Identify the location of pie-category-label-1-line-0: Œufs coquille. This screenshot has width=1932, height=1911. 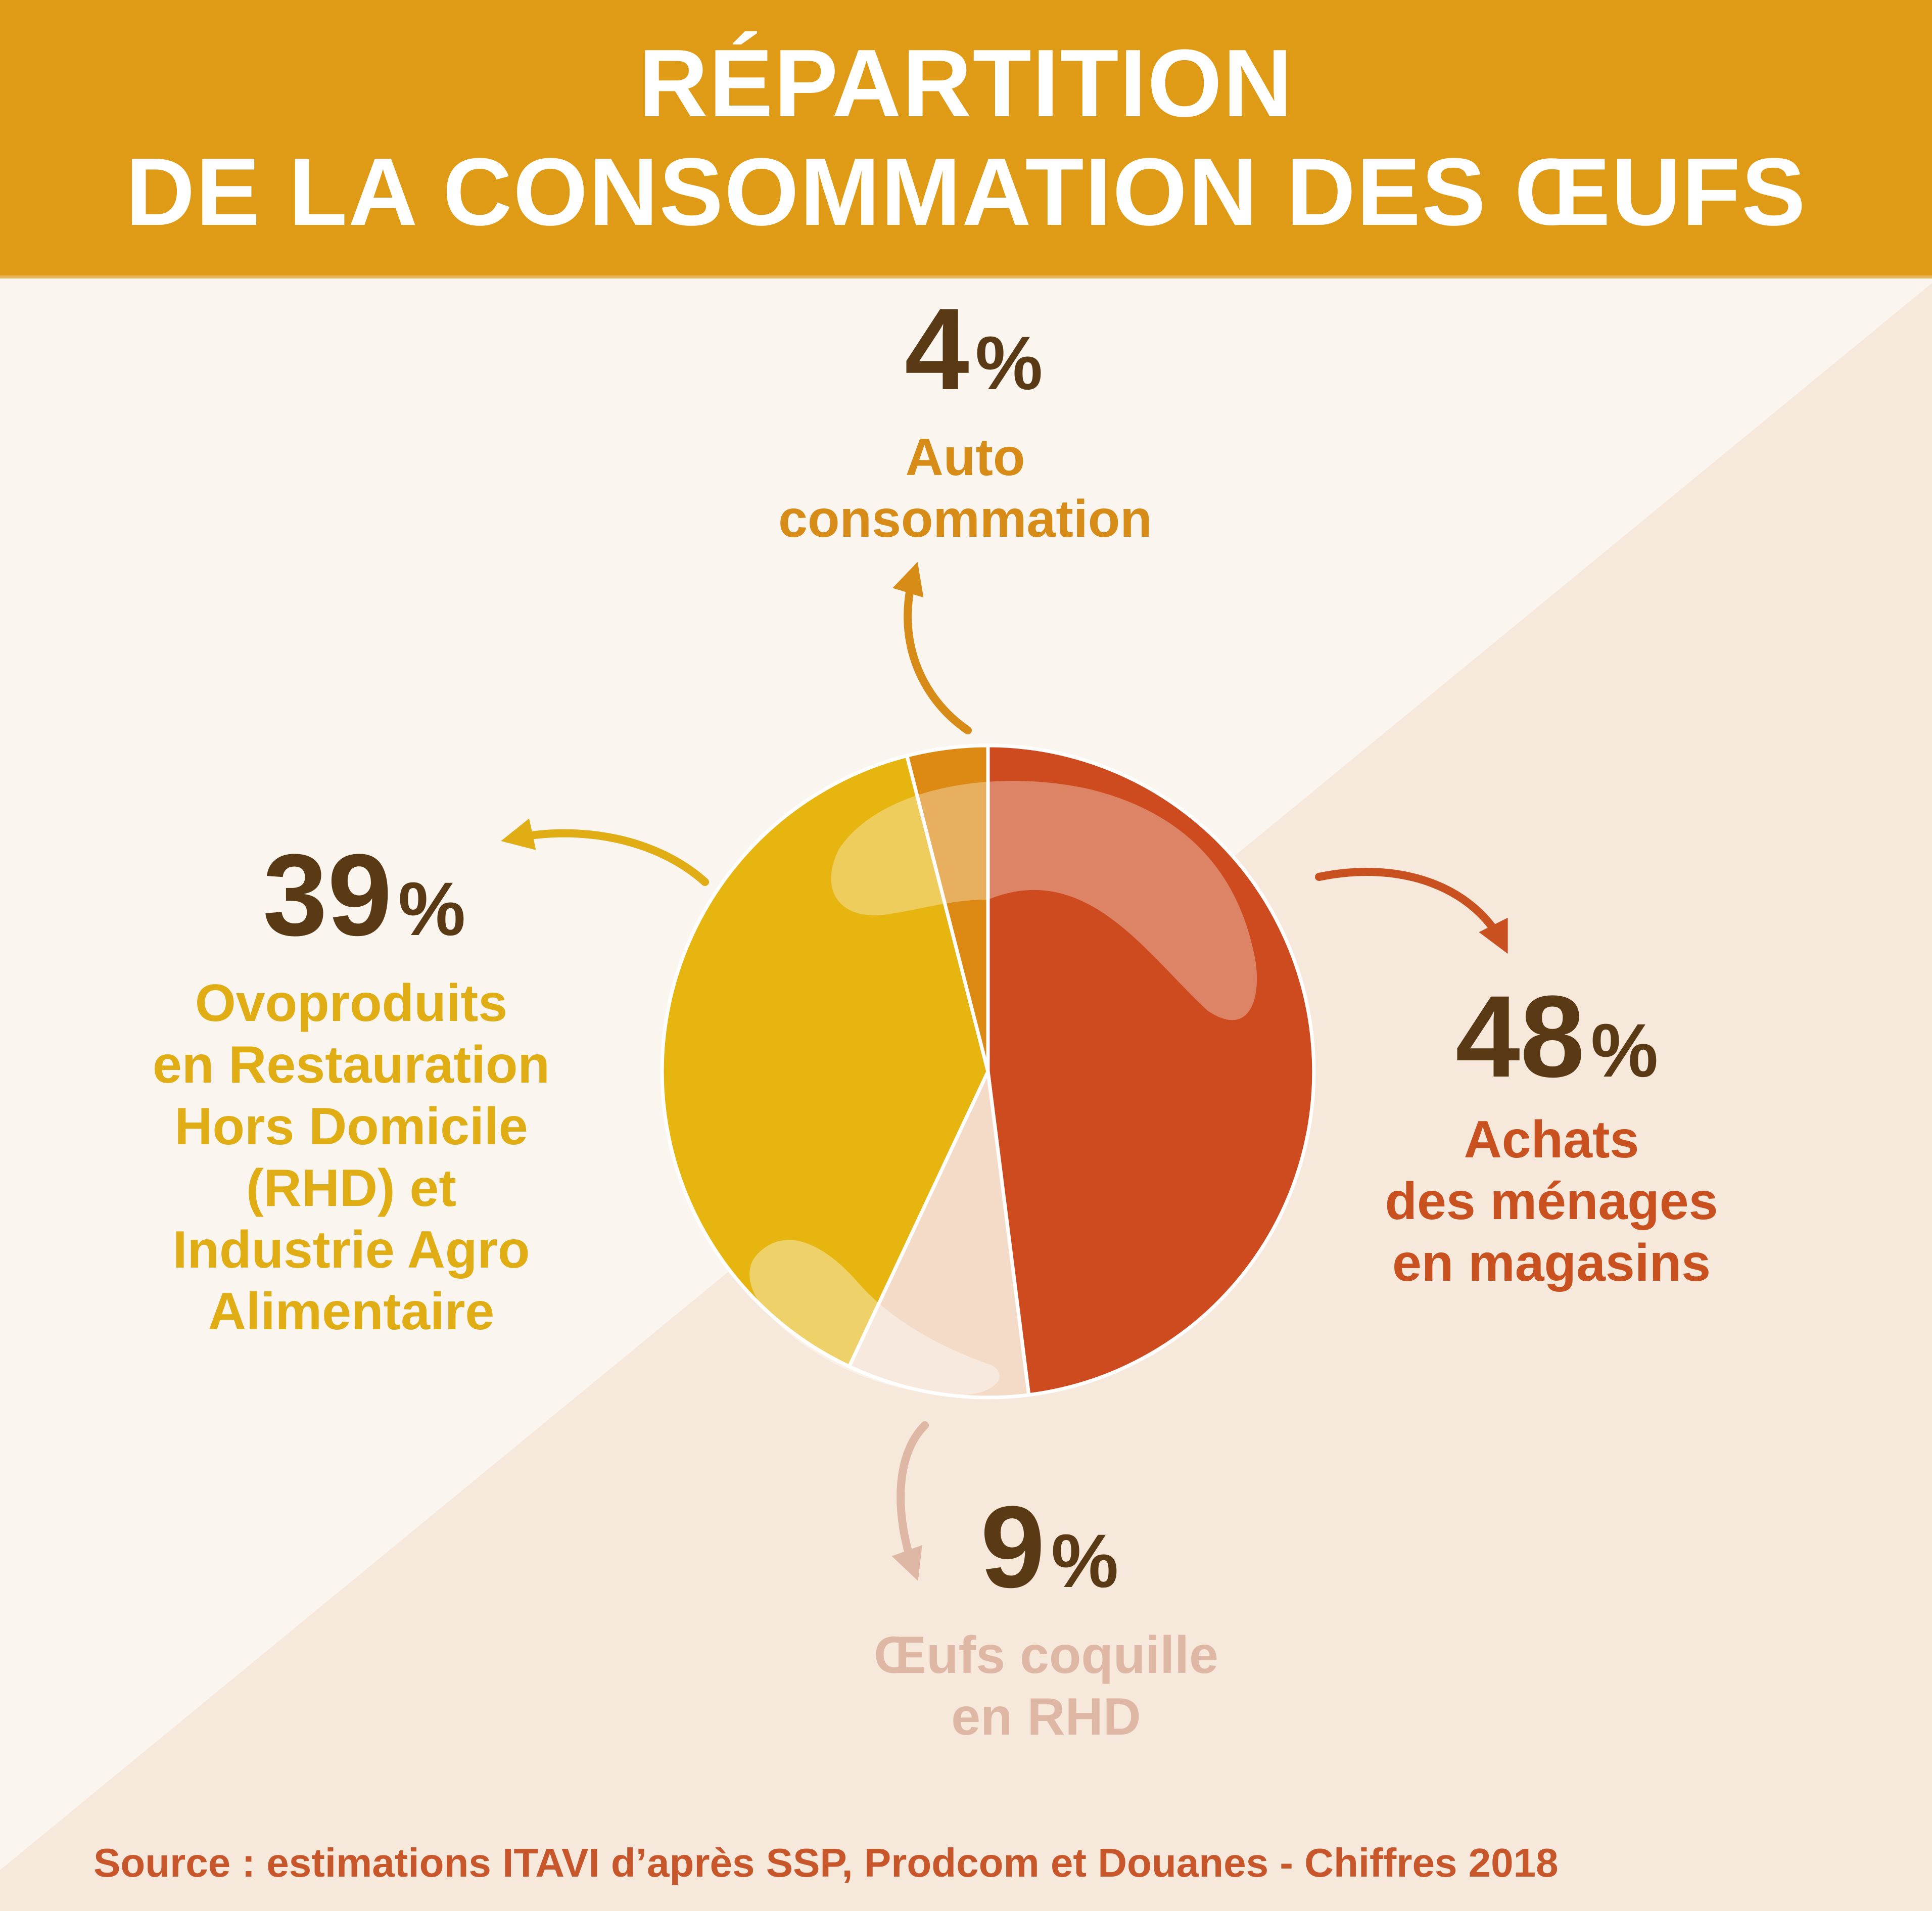
(1046, 1656).